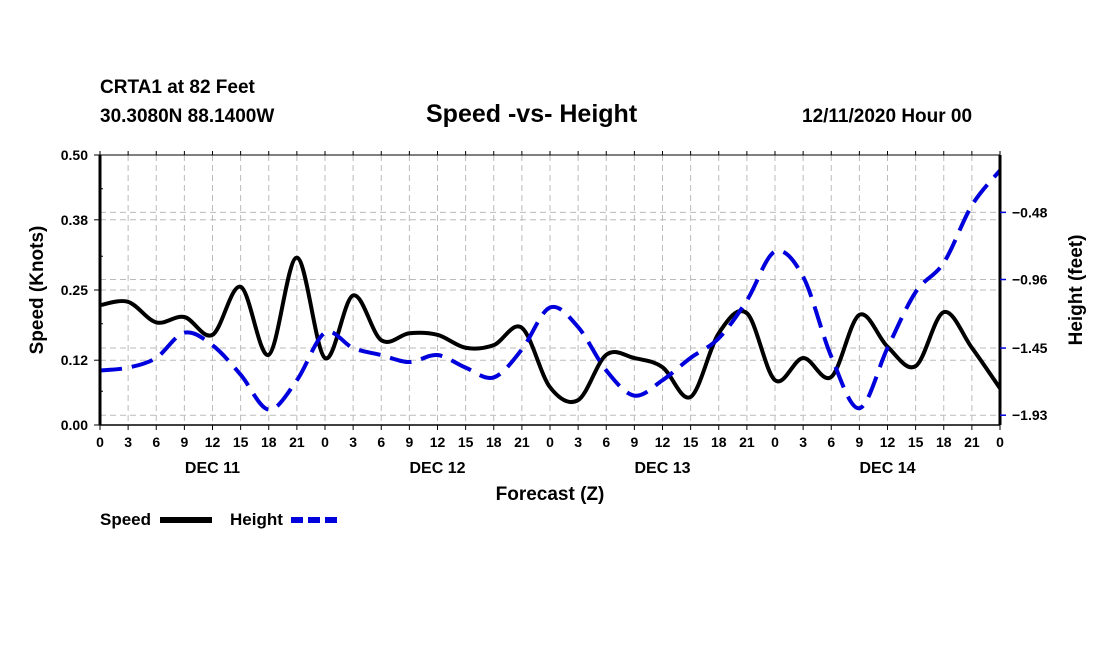  Describe the element at coordinates (1030, 280) in the screenshot. I see `y2-tick-label: −0.96` at that location.